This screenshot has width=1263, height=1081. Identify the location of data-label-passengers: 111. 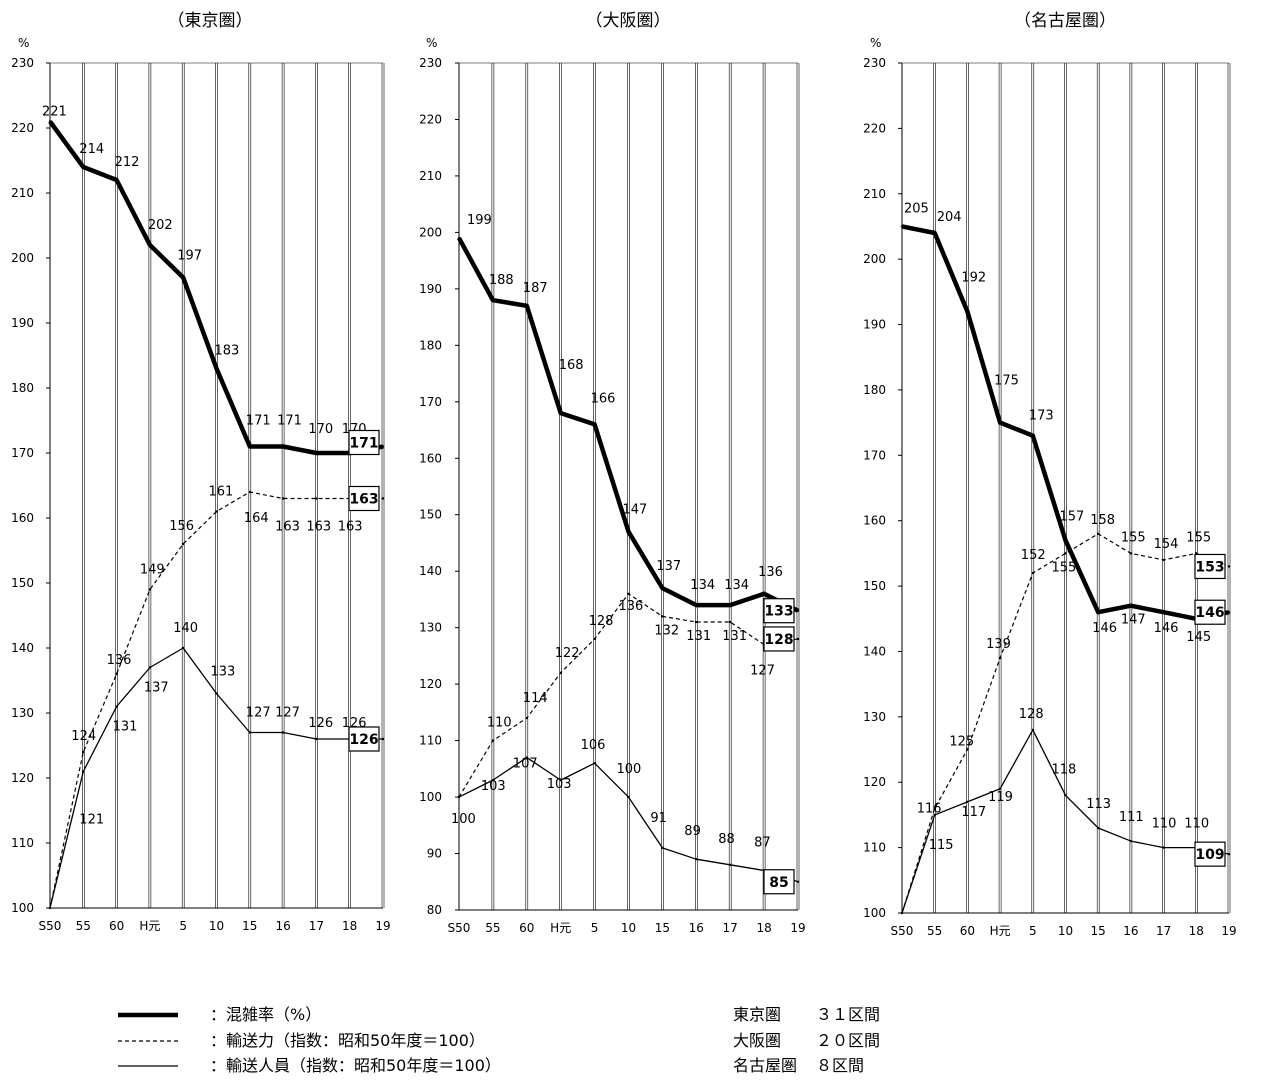
(1131, 817).